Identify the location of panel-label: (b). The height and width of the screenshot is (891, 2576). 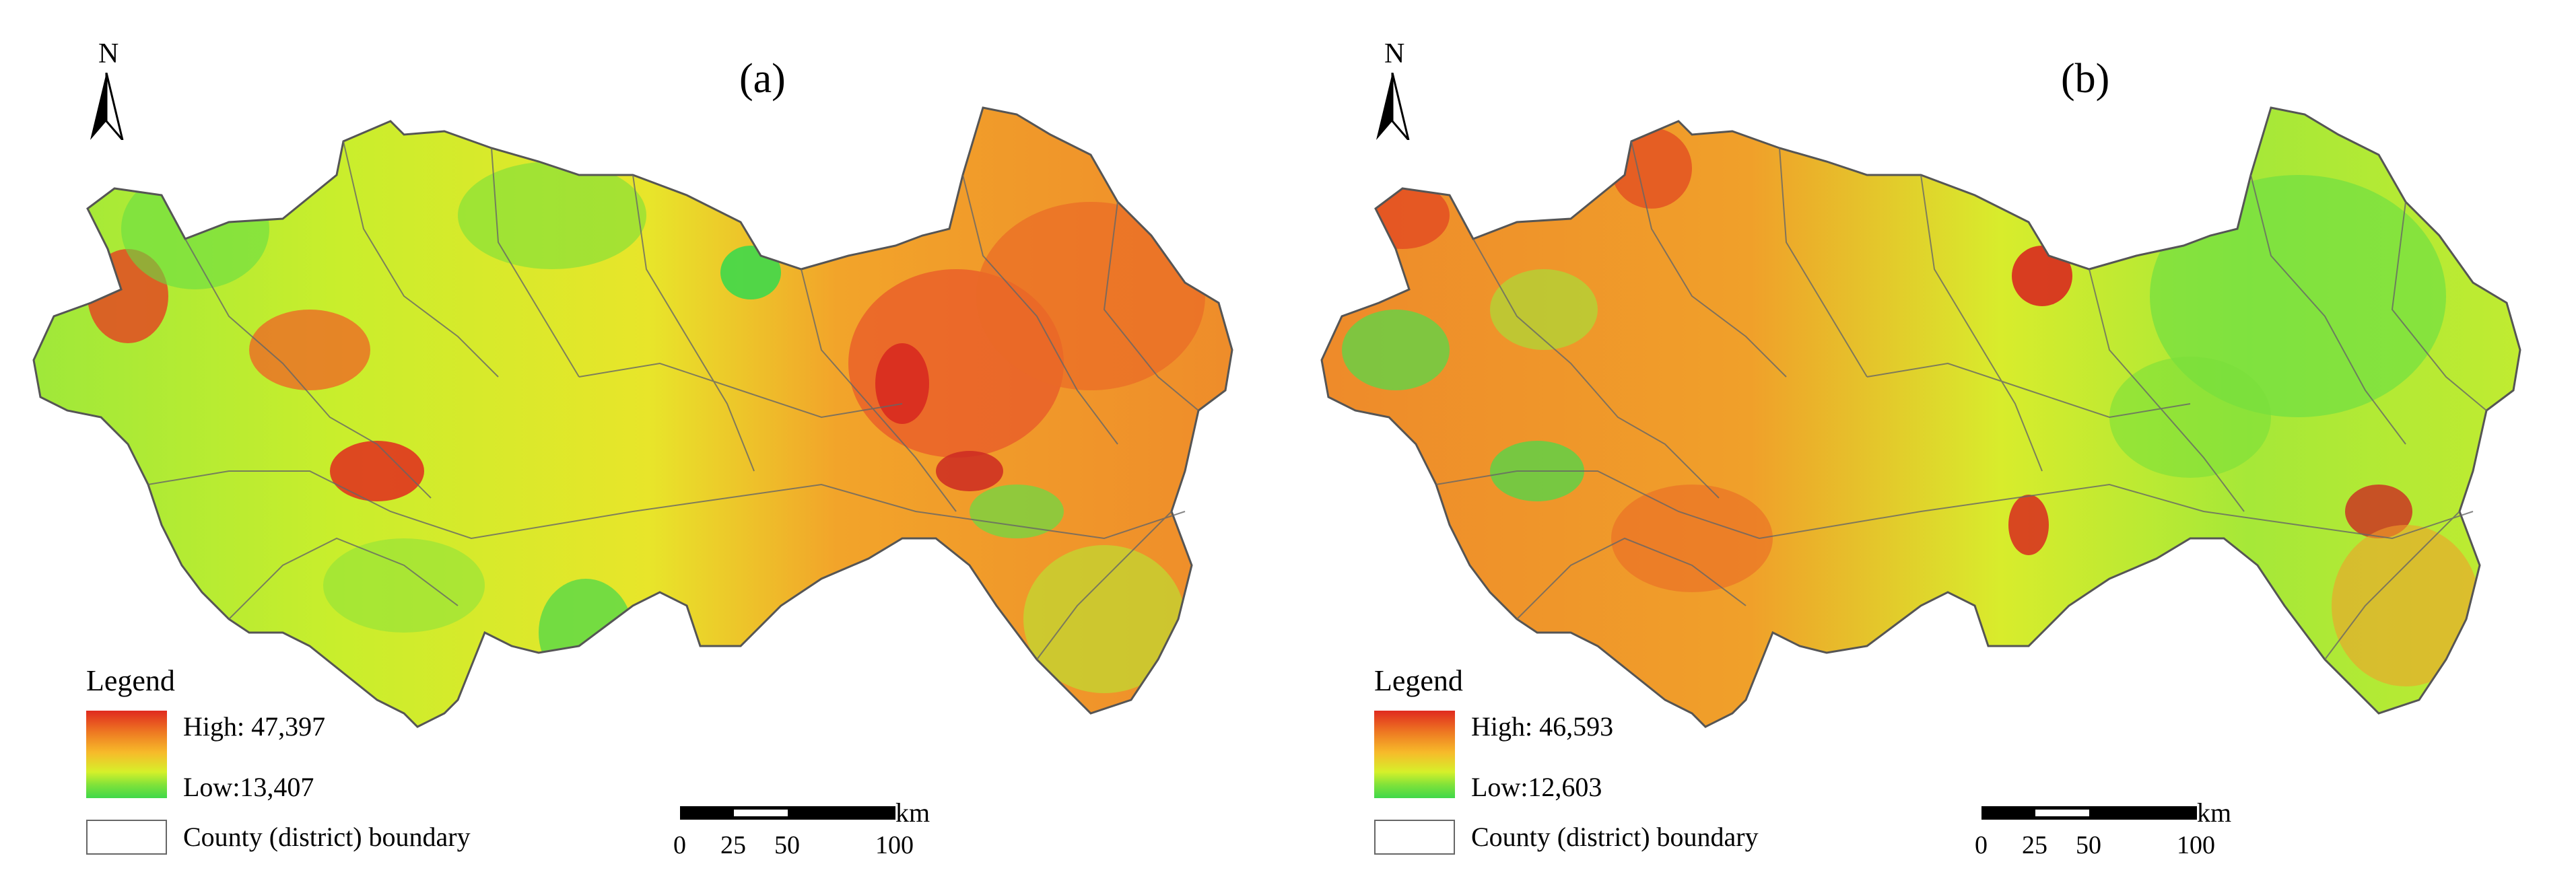
(2085, 79).